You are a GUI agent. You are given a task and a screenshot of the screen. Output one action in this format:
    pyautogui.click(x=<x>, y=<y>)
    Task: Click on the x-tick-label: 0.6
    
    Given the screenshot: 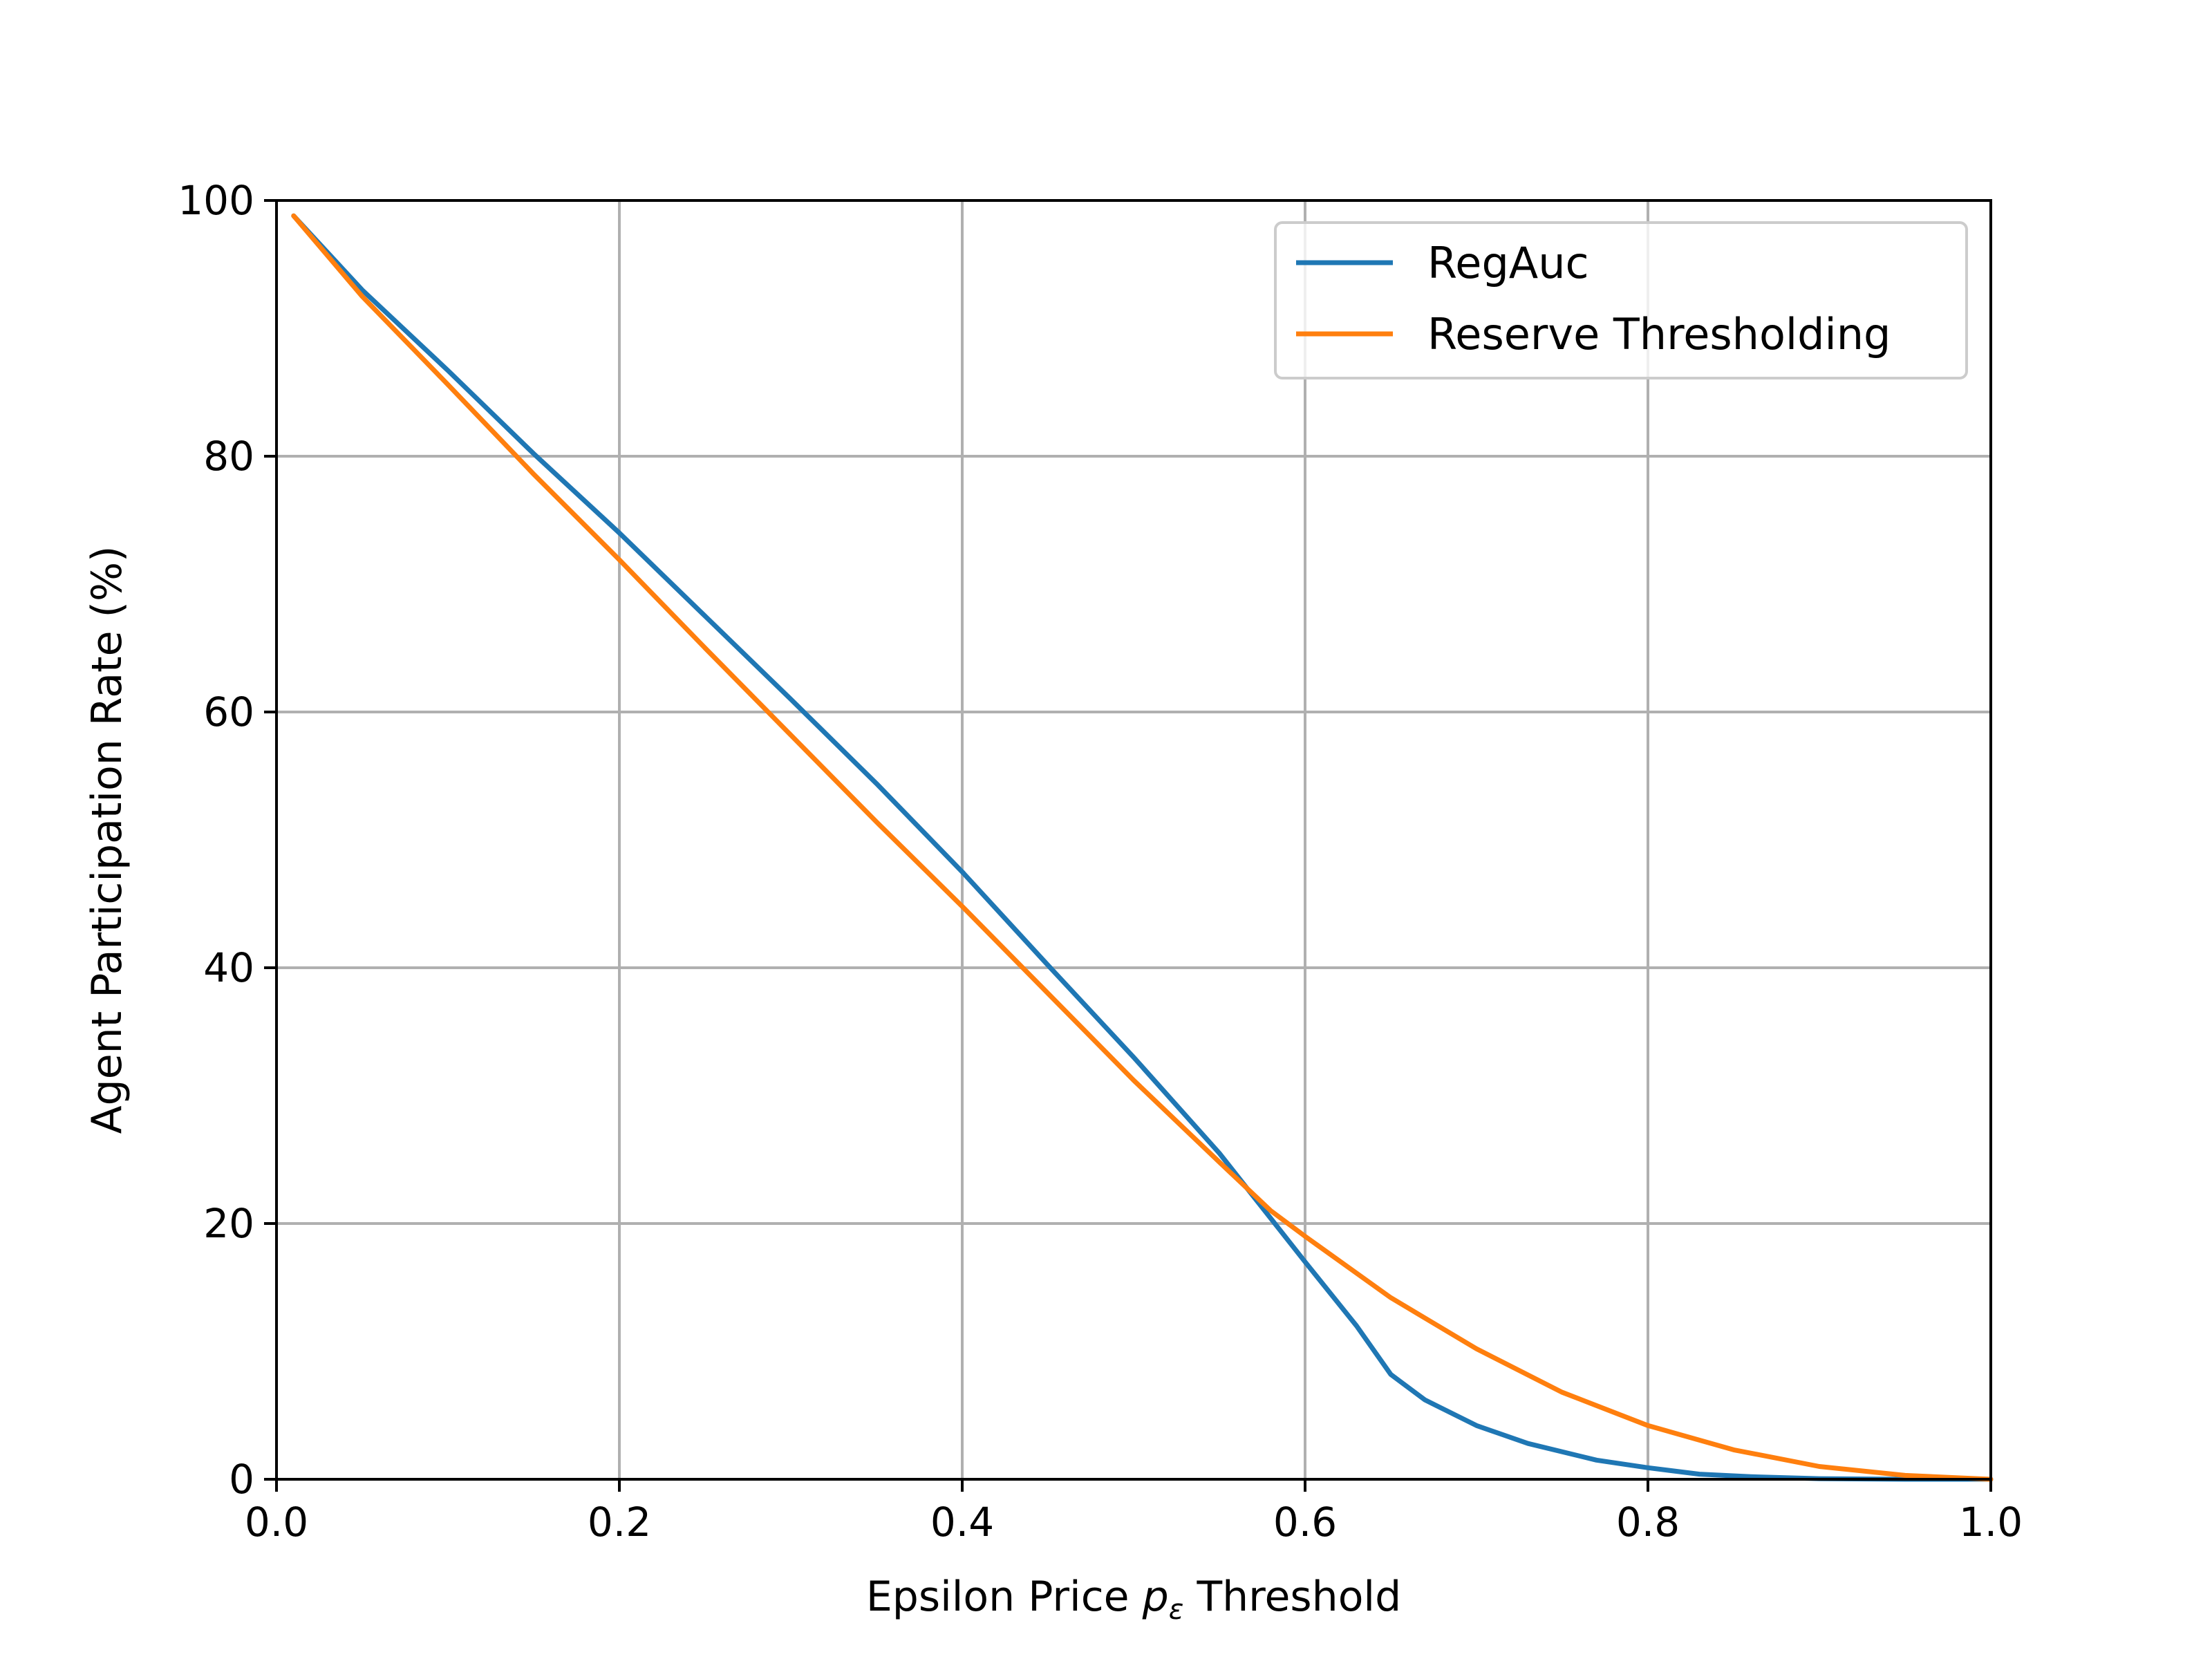 What is the action you would take?
    pyautogui.click(x=1305, y=1522)
    